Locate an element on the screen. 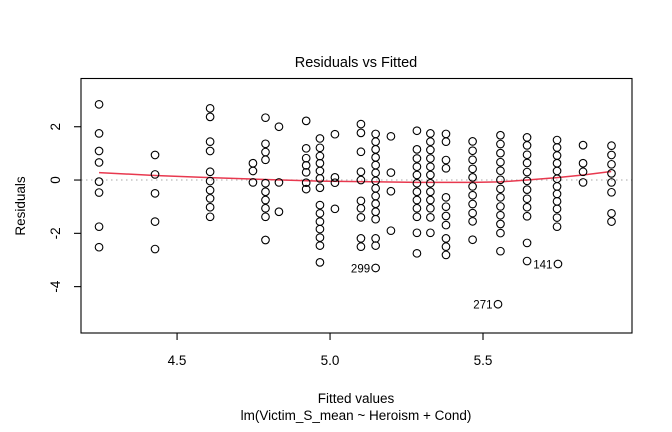 Image resolution: width=672 pixels, height=432 pixels. outlier-label: 299 is located at coordinates (360, 269).